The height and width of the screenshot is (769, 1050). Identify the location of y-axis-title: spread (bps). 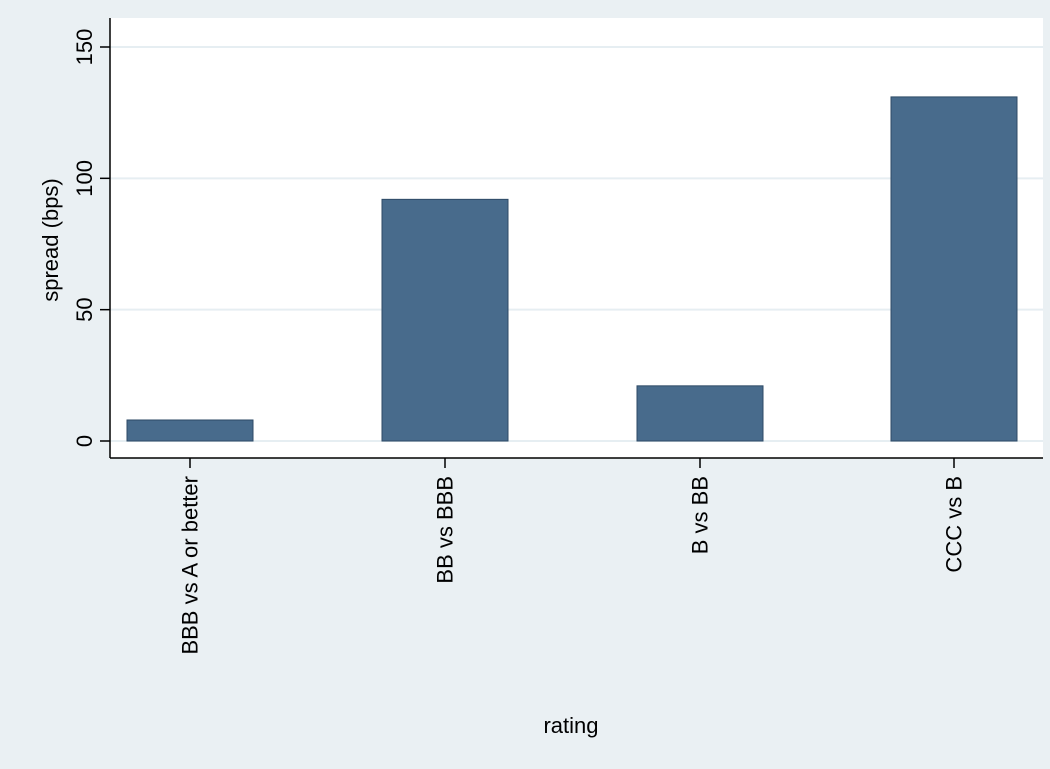
(50, 240).